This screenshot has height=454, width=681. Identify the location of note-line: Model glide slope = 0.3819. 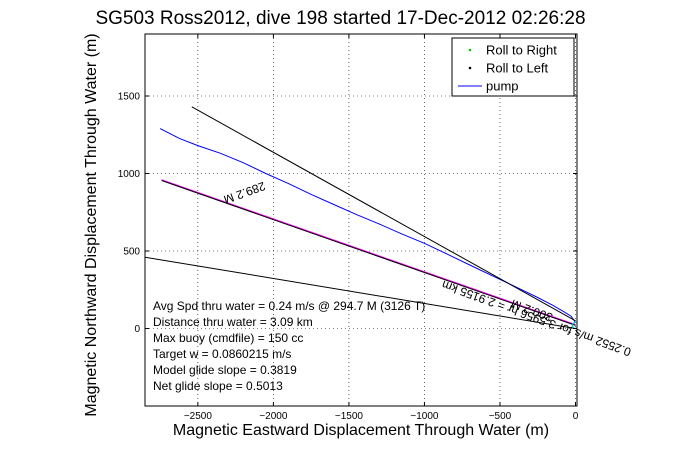
(225, 370).